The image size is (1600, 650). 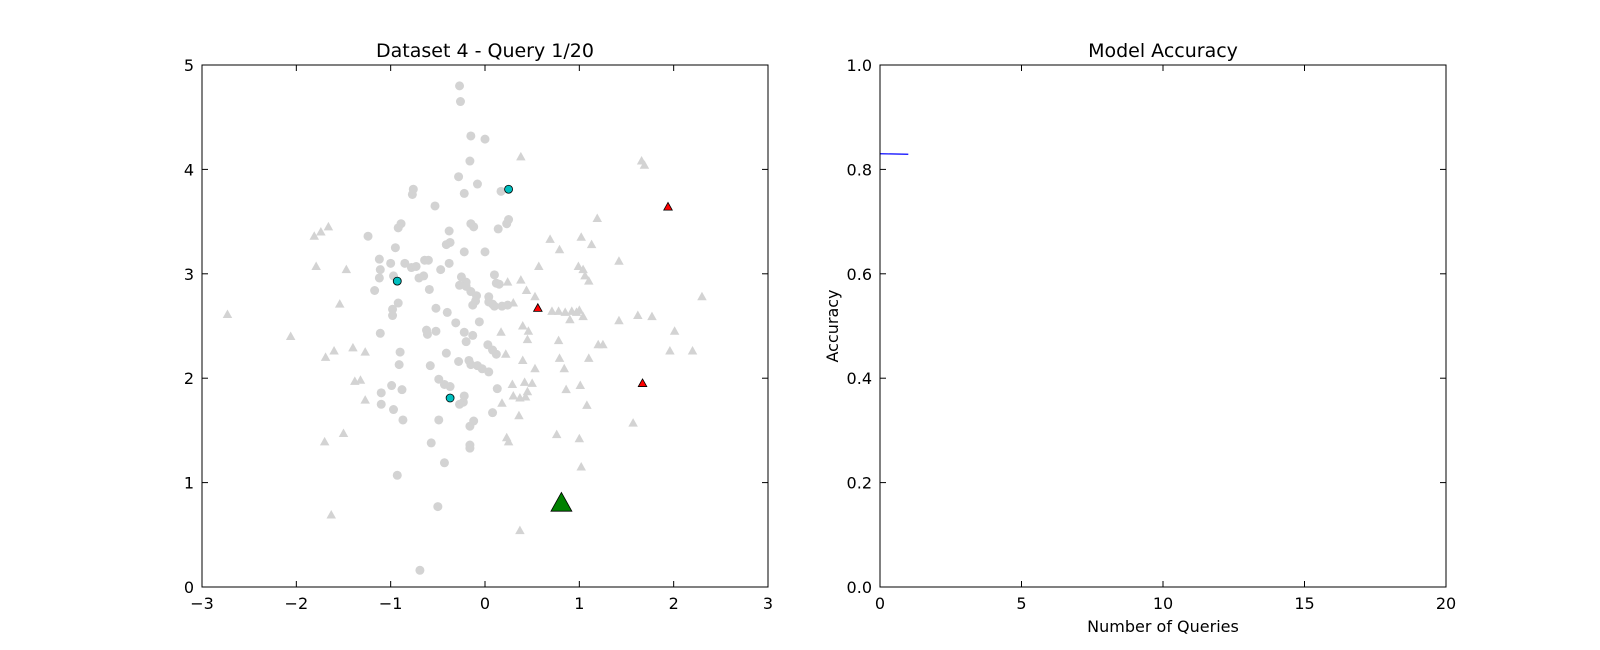 What do you see at coordinates (297, 603) in the screenshot?
I see `scatter-x-tick-label: −2` at bounding box center [297, 603].